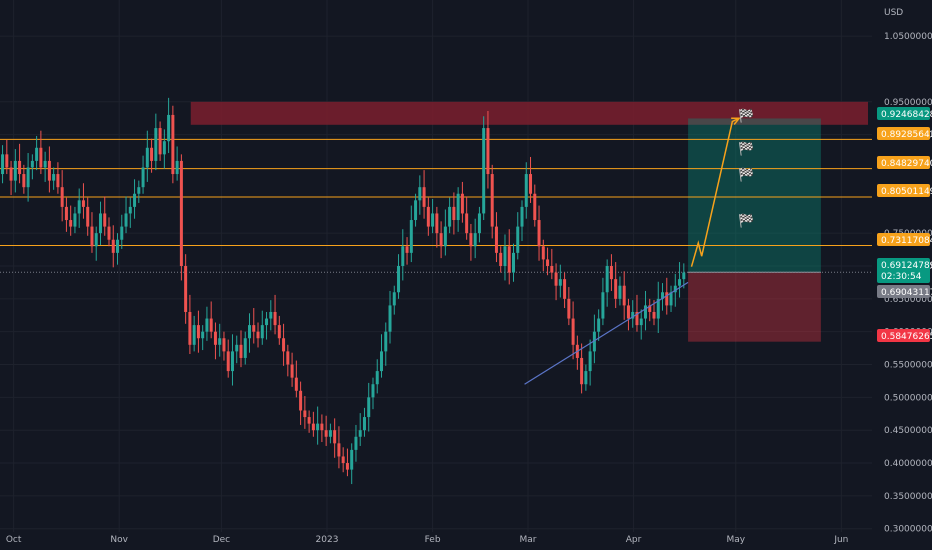  Describe the element at coordinates (906, 164) in the screenshot. I see `resistance-badge-2-text: 0.84829740` at that location.